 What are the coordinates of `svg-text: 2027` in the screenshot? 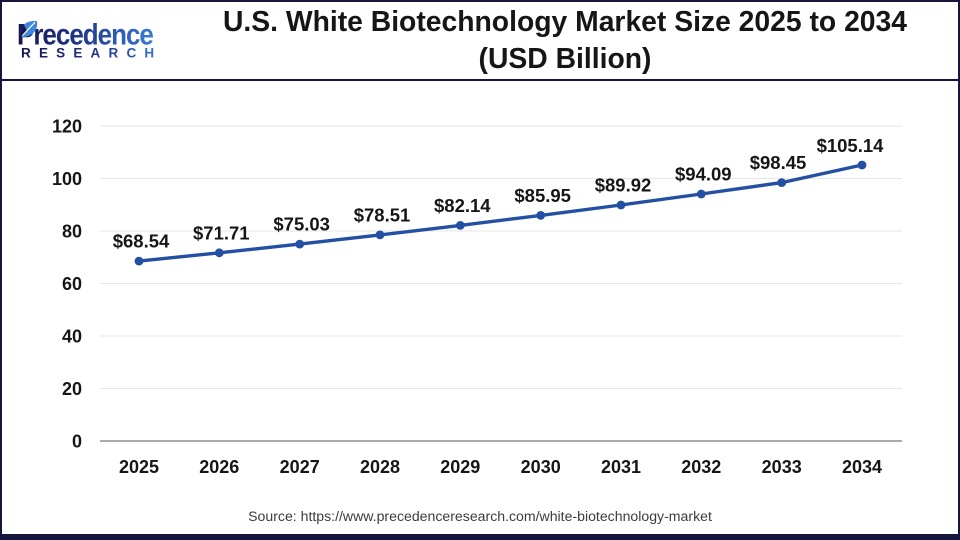 It's located at (300, 467).